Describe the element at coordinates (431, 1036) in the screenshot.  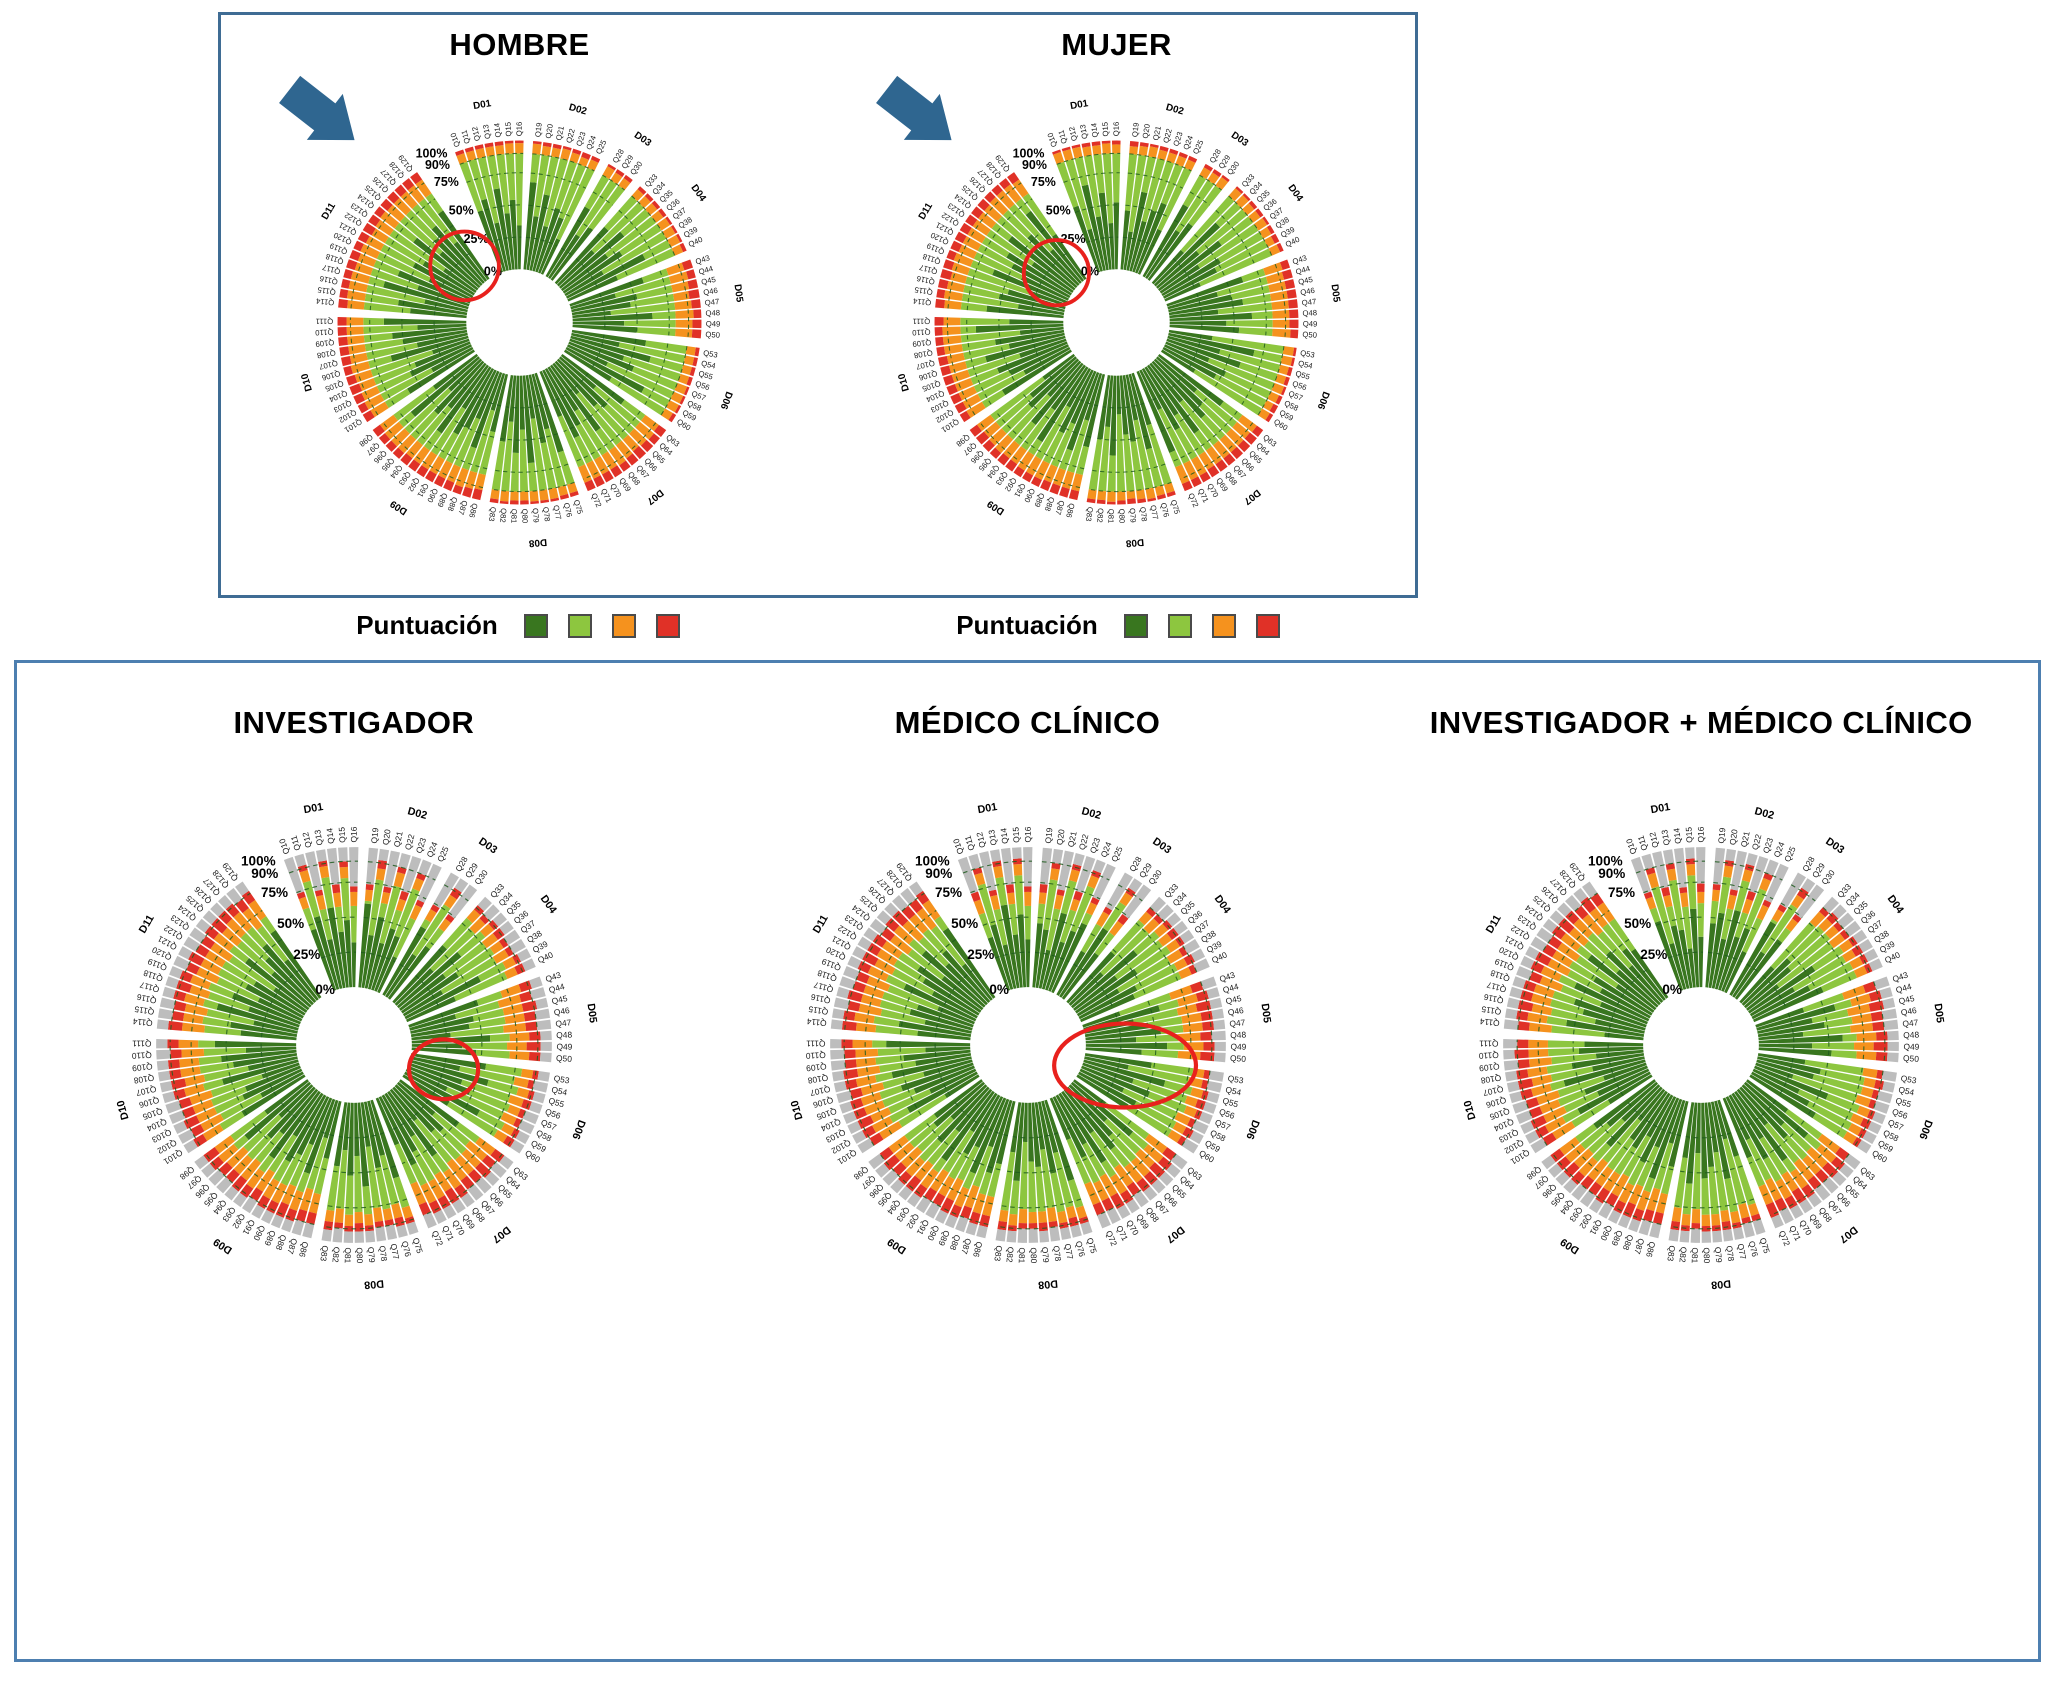
I see `bar-segment-Q47-dark_green` at that location.